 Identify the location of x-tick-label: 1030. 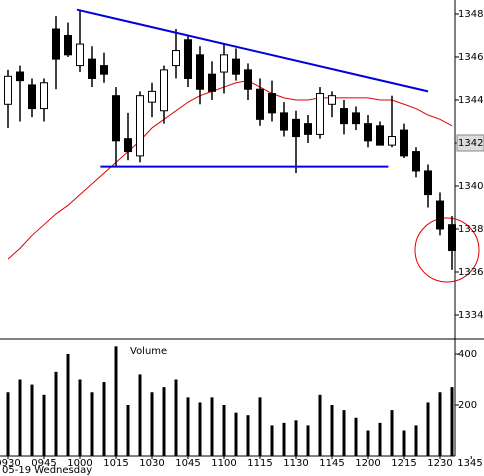
(151, 463).